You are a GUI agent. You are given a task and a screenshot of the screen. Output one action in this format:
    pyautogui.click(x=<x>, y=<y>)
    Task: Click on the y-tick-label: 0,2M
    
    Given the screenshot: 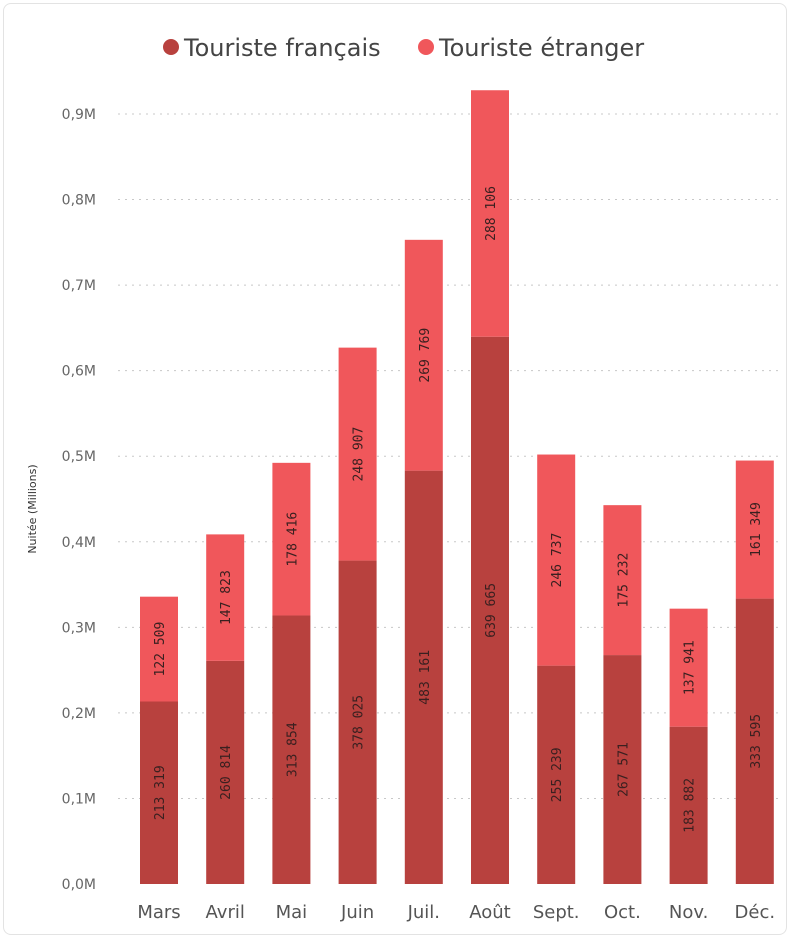 What is the action you would take?
    pyautogui.click(x=79, y=714)
    